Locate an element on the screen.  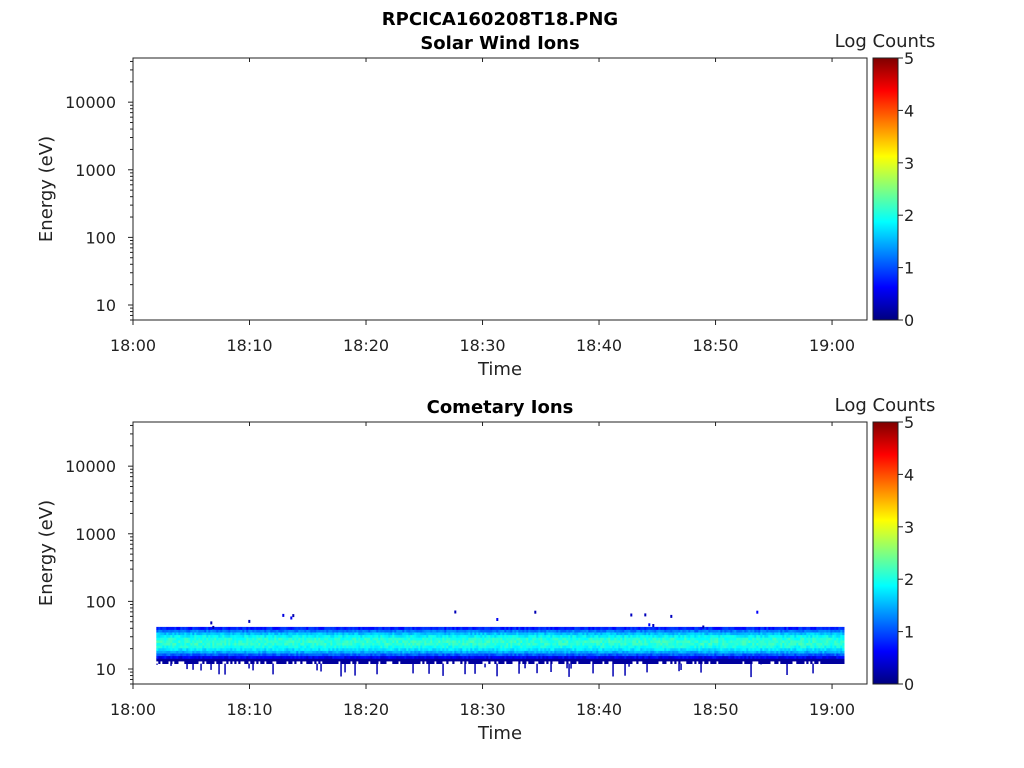
colorbar-tick-label: 5 is located at coordinates (909, 422).